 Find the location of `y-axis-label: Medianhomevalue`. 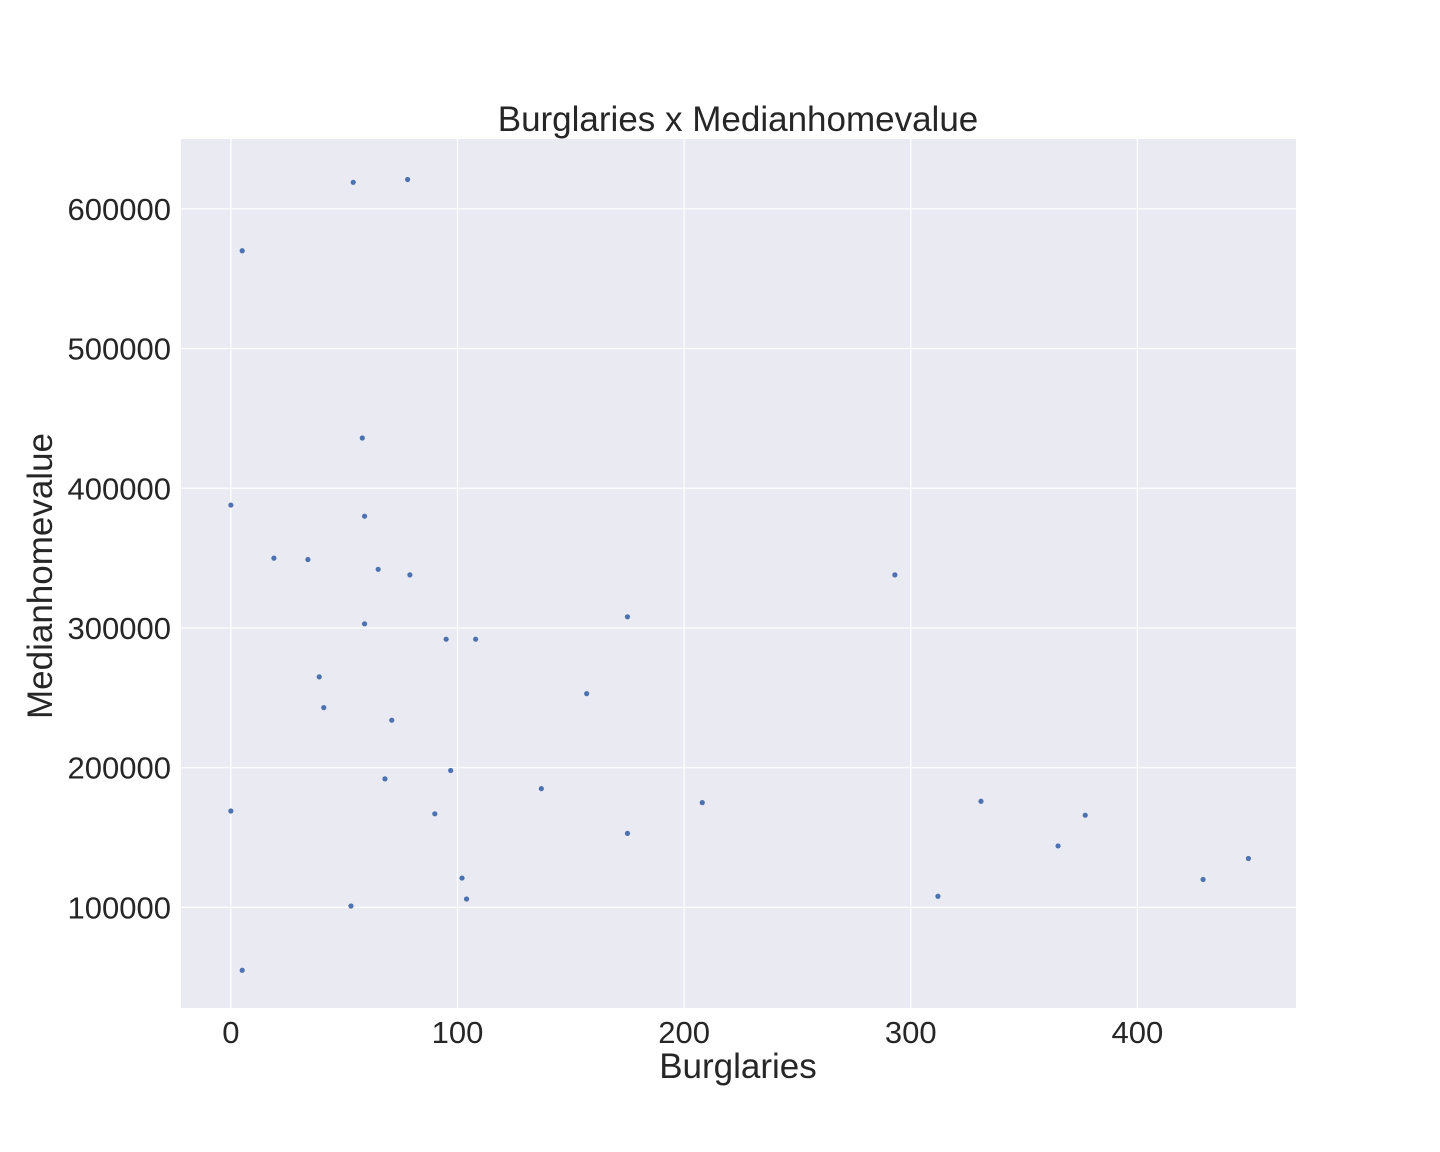

y-axis-label: Medianhomevalue is located at coordinates (40, 576).